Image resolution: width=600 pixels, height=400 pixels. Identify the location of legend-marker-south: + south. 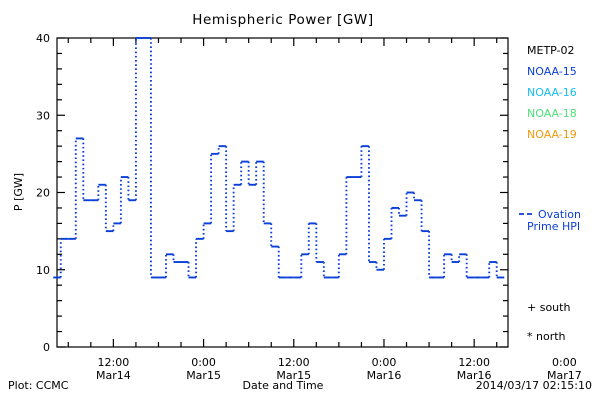
(548, 307).